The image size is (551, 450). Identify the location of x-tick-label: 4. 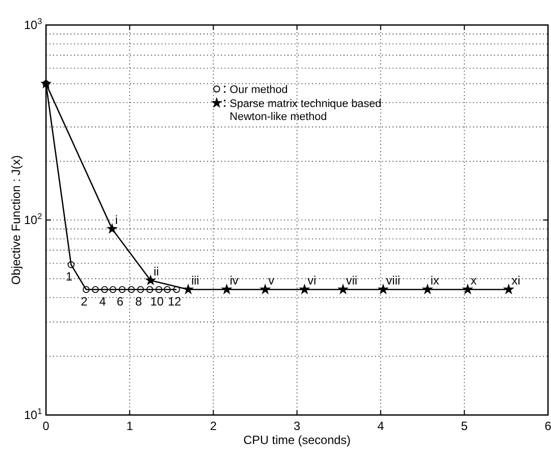
(380, 426).